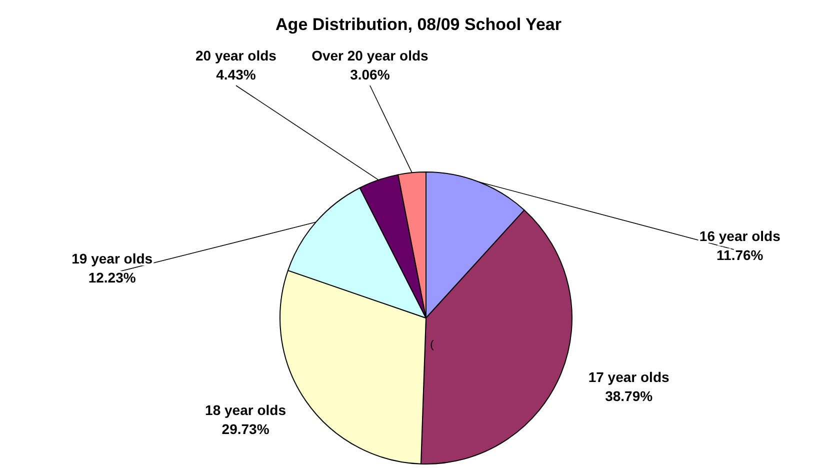 Image resolution: width=837 pixels, height=468 pixels. What do you see at coordinates (245, 410) in the screenshot?
I see `slice-label: 18 year olds` at bounding box center [245, 410].